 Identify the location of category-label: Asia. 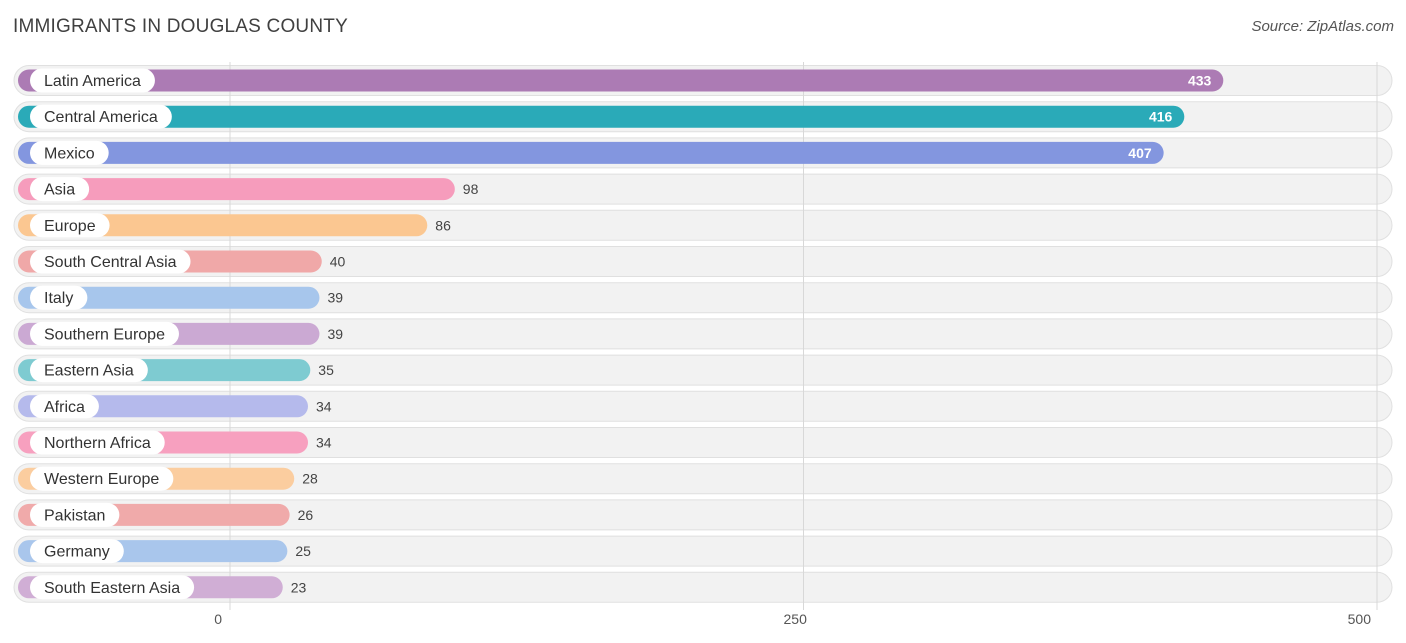
(59, 190).